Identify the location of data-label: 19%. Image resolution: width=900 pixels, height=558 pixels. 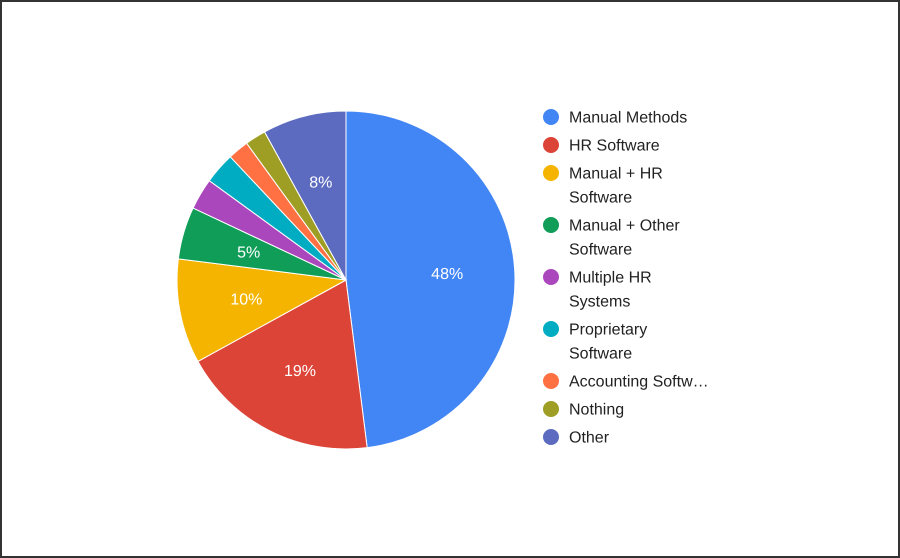
(300, 371).